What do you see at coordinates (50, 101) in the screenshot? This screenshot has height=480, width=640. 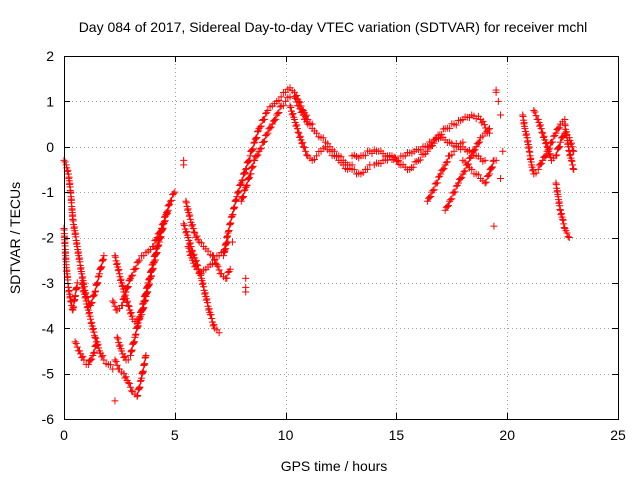 I see `y-tick-label: 1` at bounding box center [50, 101].